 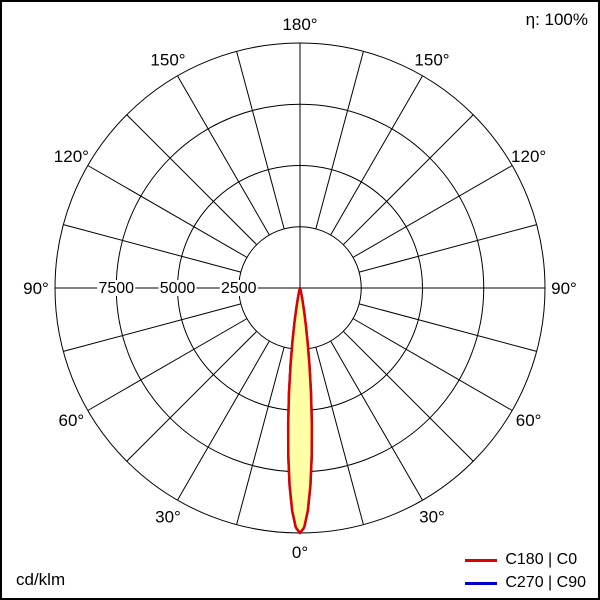 What do you see at coordinates (556, 19) in the screenshot?
I see `efficiency-label: η: 100%` at bounding box center [556, 19].